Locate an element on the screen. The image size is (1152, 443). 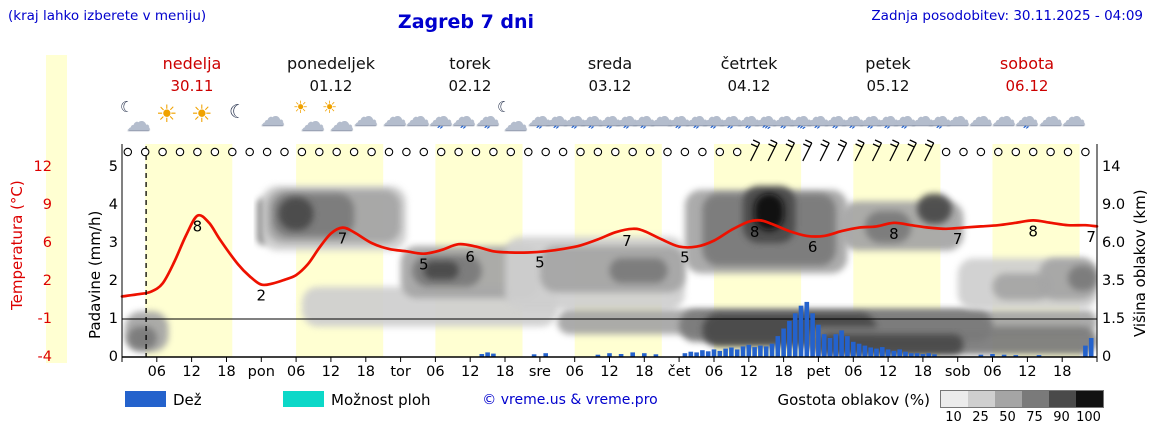
precip-tick: 4 is located at coordinates (113, 205).